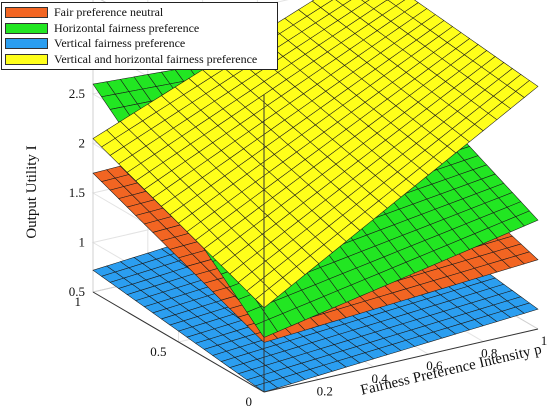 This screenshot has width=550, height=414. What do you see at coordinates (401, 360) in the screenshot?
I see `x-axis-line` at bounding box center [401, 360].